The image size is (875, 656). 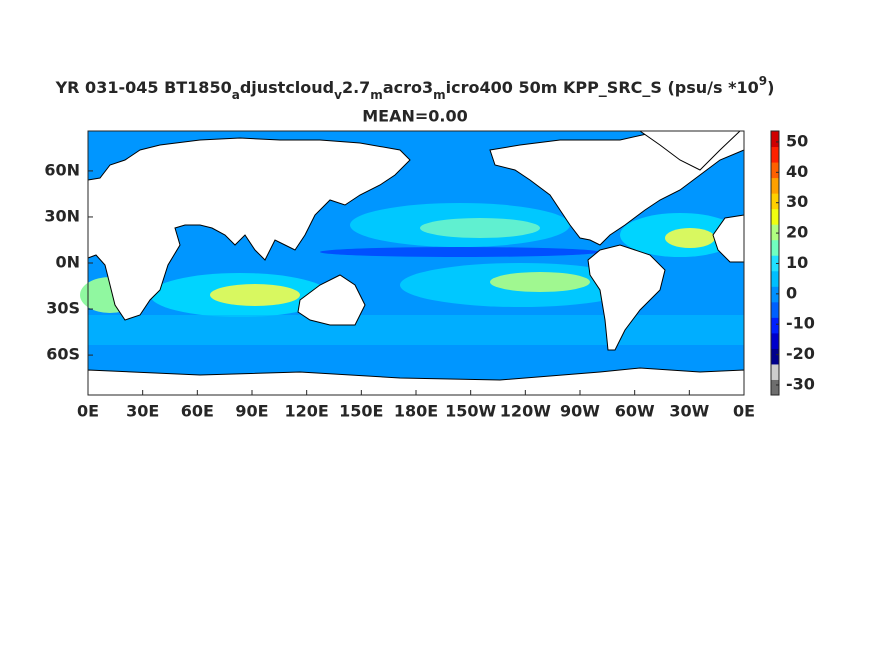 What do you see at coordinates (197, 411) in the screenshot?
I see `x-tick-label: 60E` at bounding box center [197, 411].